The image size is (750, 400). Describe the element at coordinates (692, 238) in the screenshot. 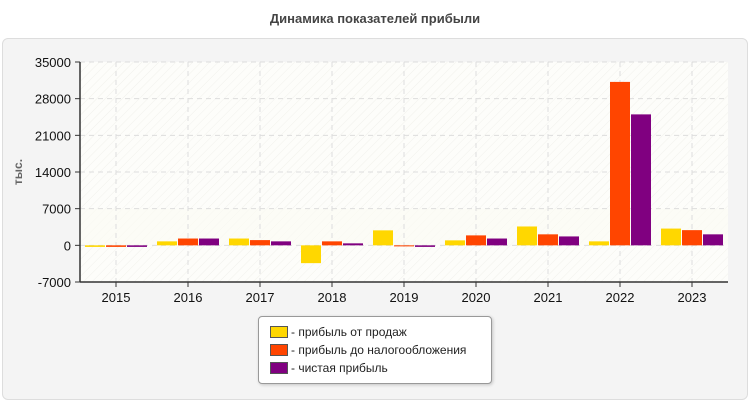

I see `bar-FF4500-2023` at that location.